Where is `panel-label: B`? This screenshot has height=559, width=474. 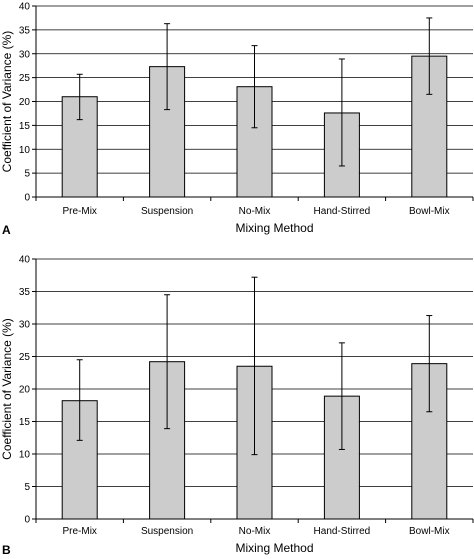
panel-label: B is located at coordinates (6, 550).